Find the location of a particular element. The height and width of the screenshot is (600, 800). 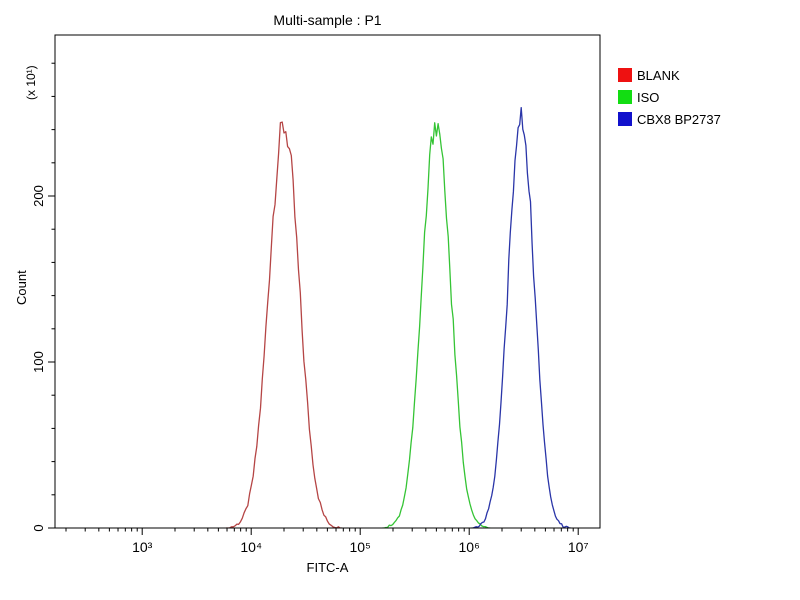

legend: BLANK ISO CBX8 BP2737 is located at coordinates (669, 97).